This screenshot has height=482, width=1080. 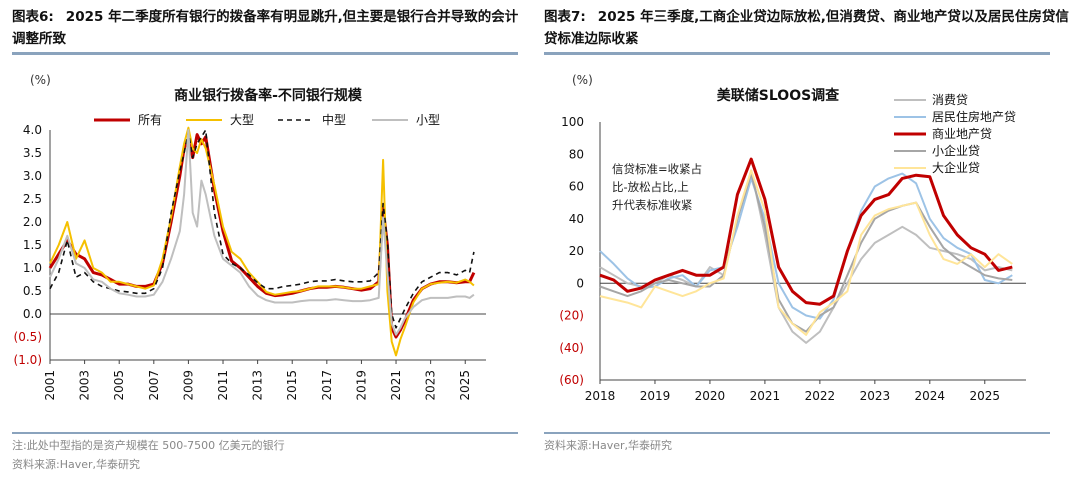 I want to click on y-tick-label: 1.5, so click(x=32, y=245).